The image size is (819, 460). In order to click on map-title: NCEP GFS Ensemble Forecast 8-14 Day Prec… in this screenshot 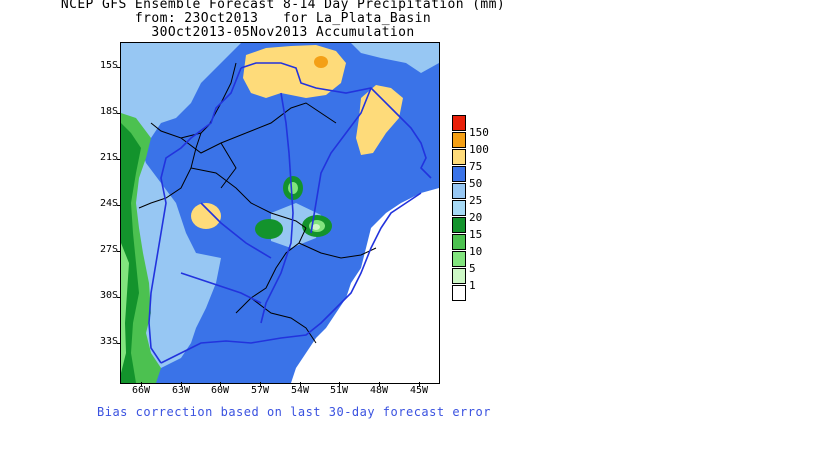, I will do `click(283, 6)`.